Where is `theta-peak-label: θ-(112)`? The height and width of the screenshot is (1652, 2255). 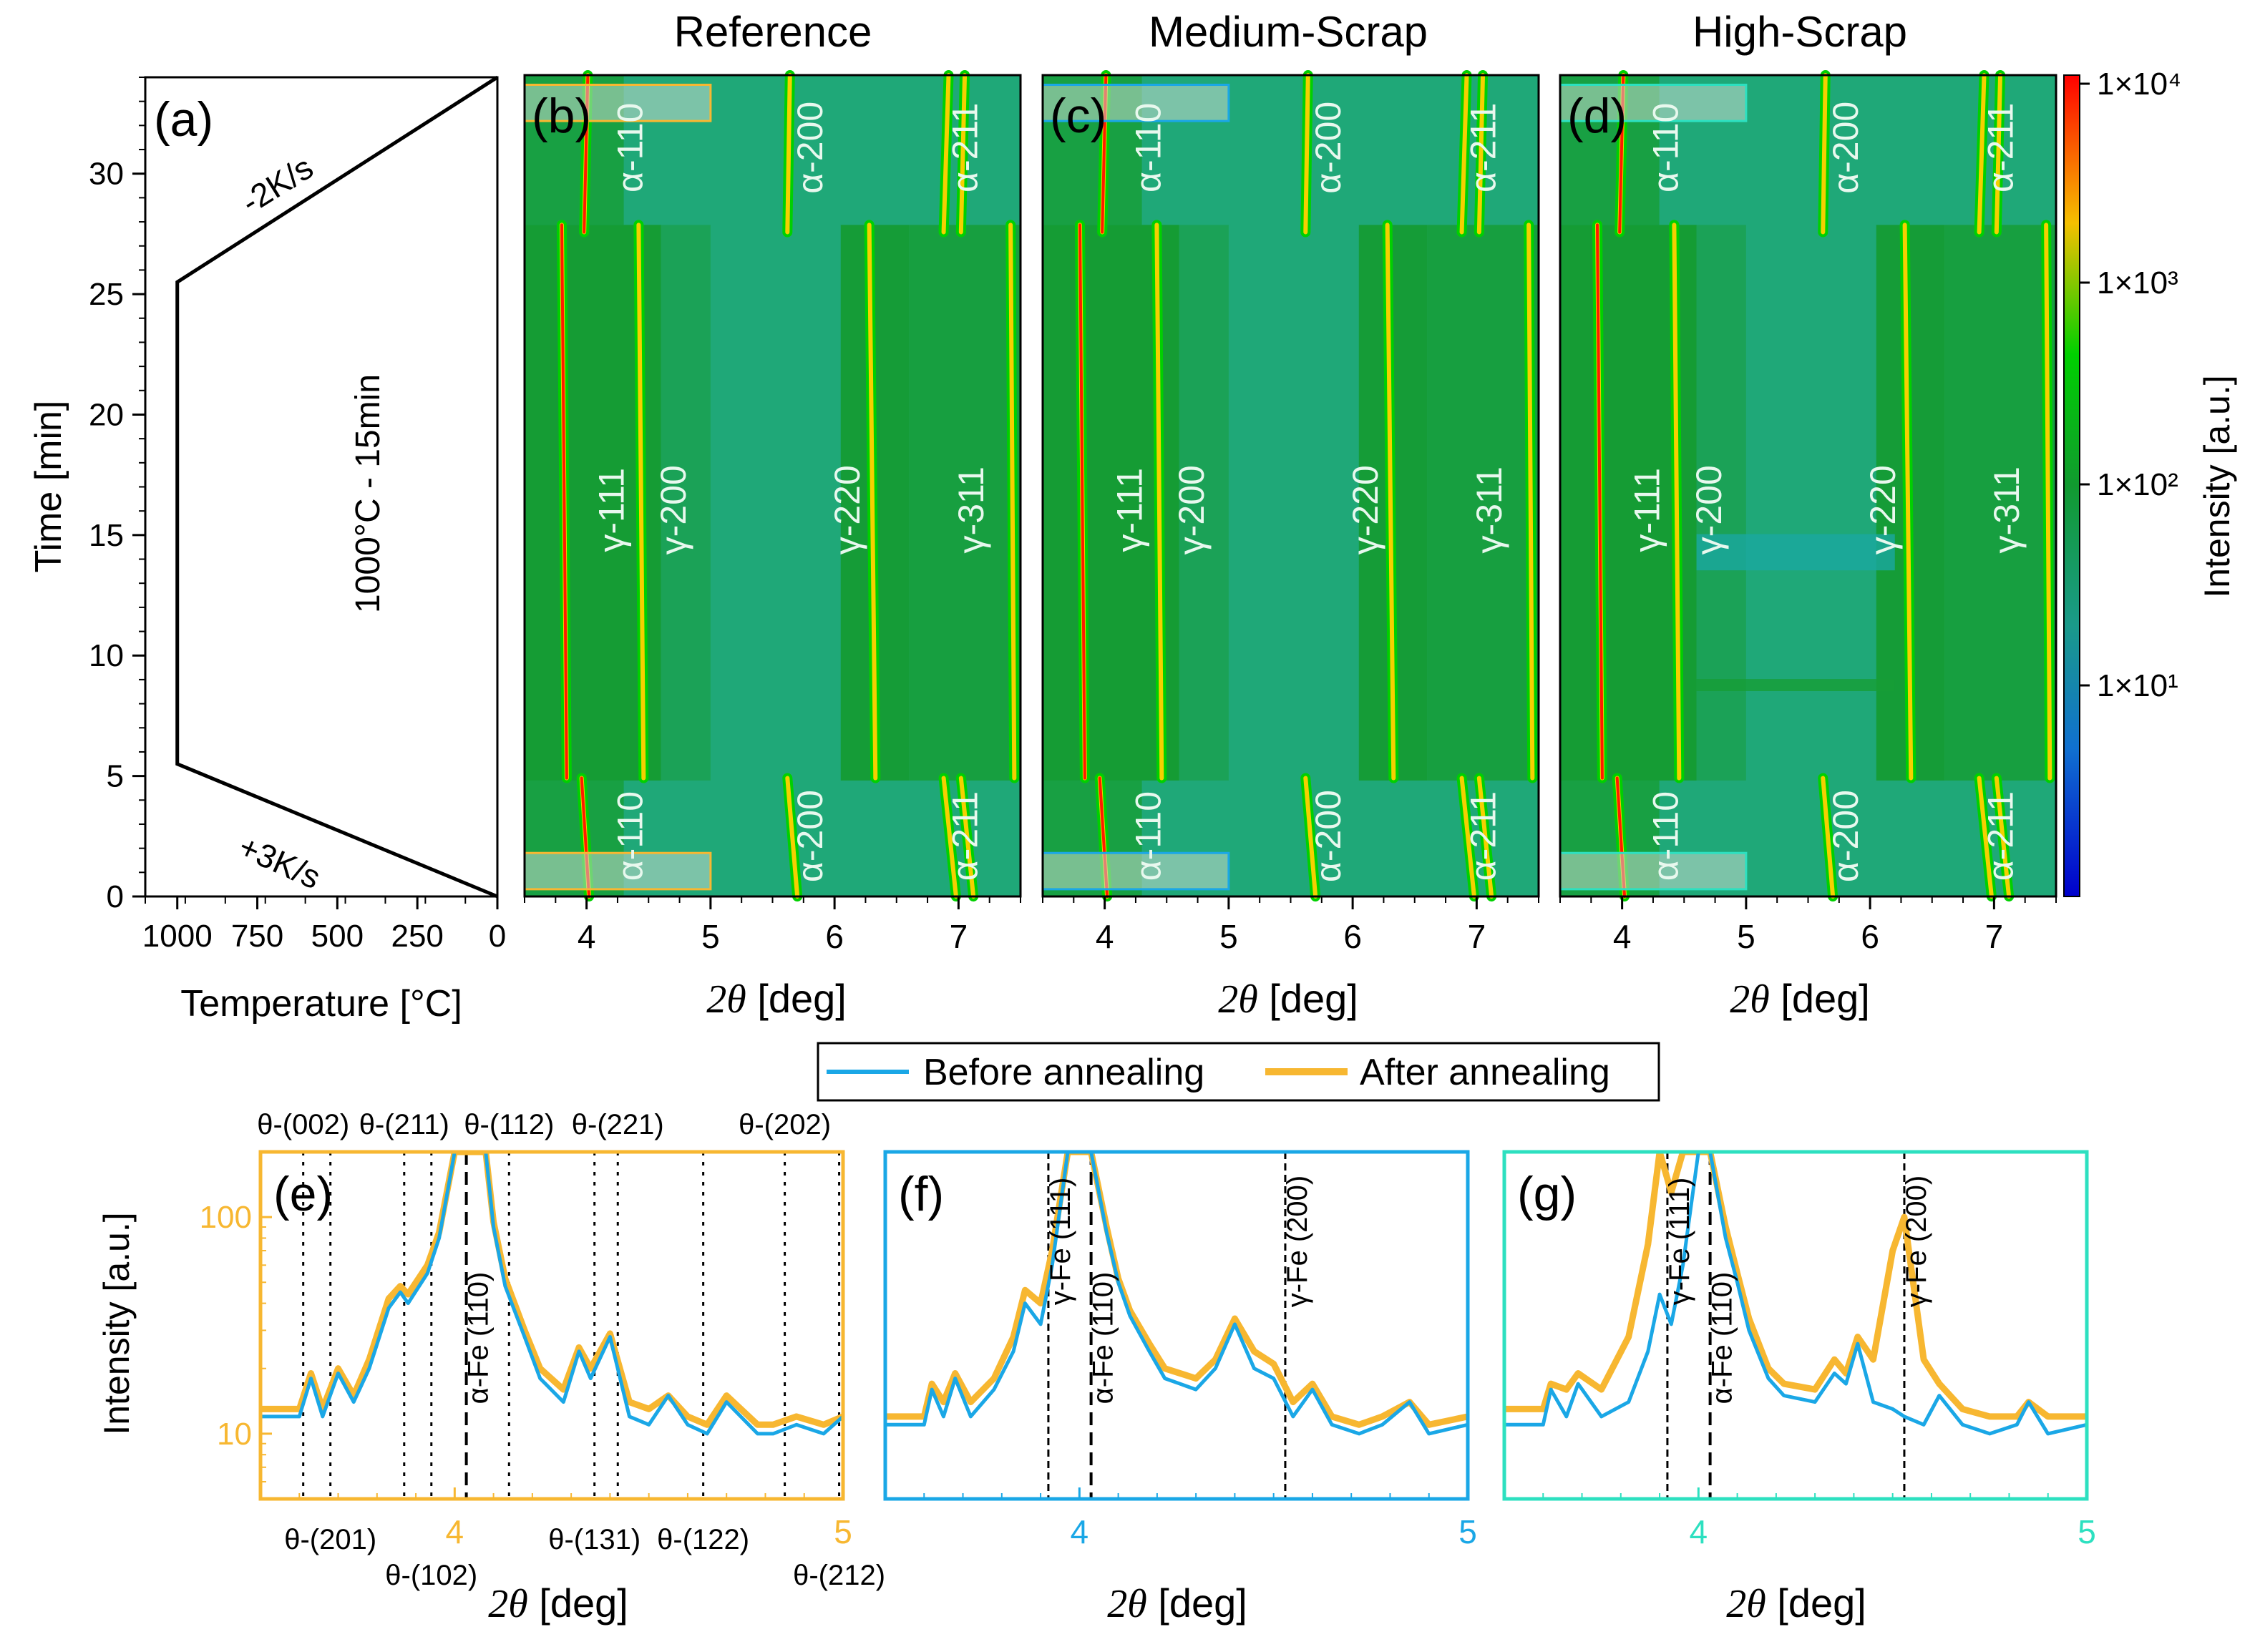 theta-peak-label: θ-(112) is located at coordinates (509, 1124).